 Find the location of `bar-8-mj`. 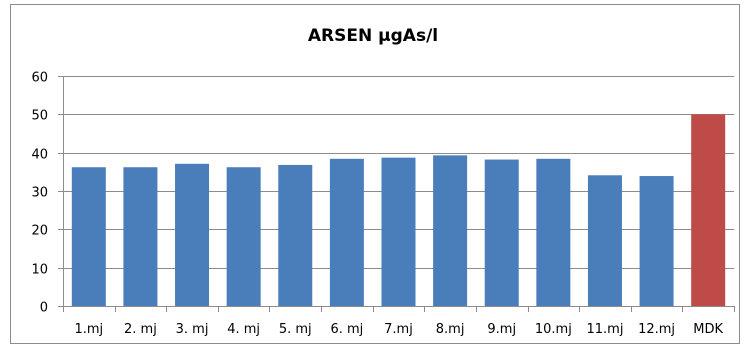

bar-8-mj is located at coordinates (450, 230).